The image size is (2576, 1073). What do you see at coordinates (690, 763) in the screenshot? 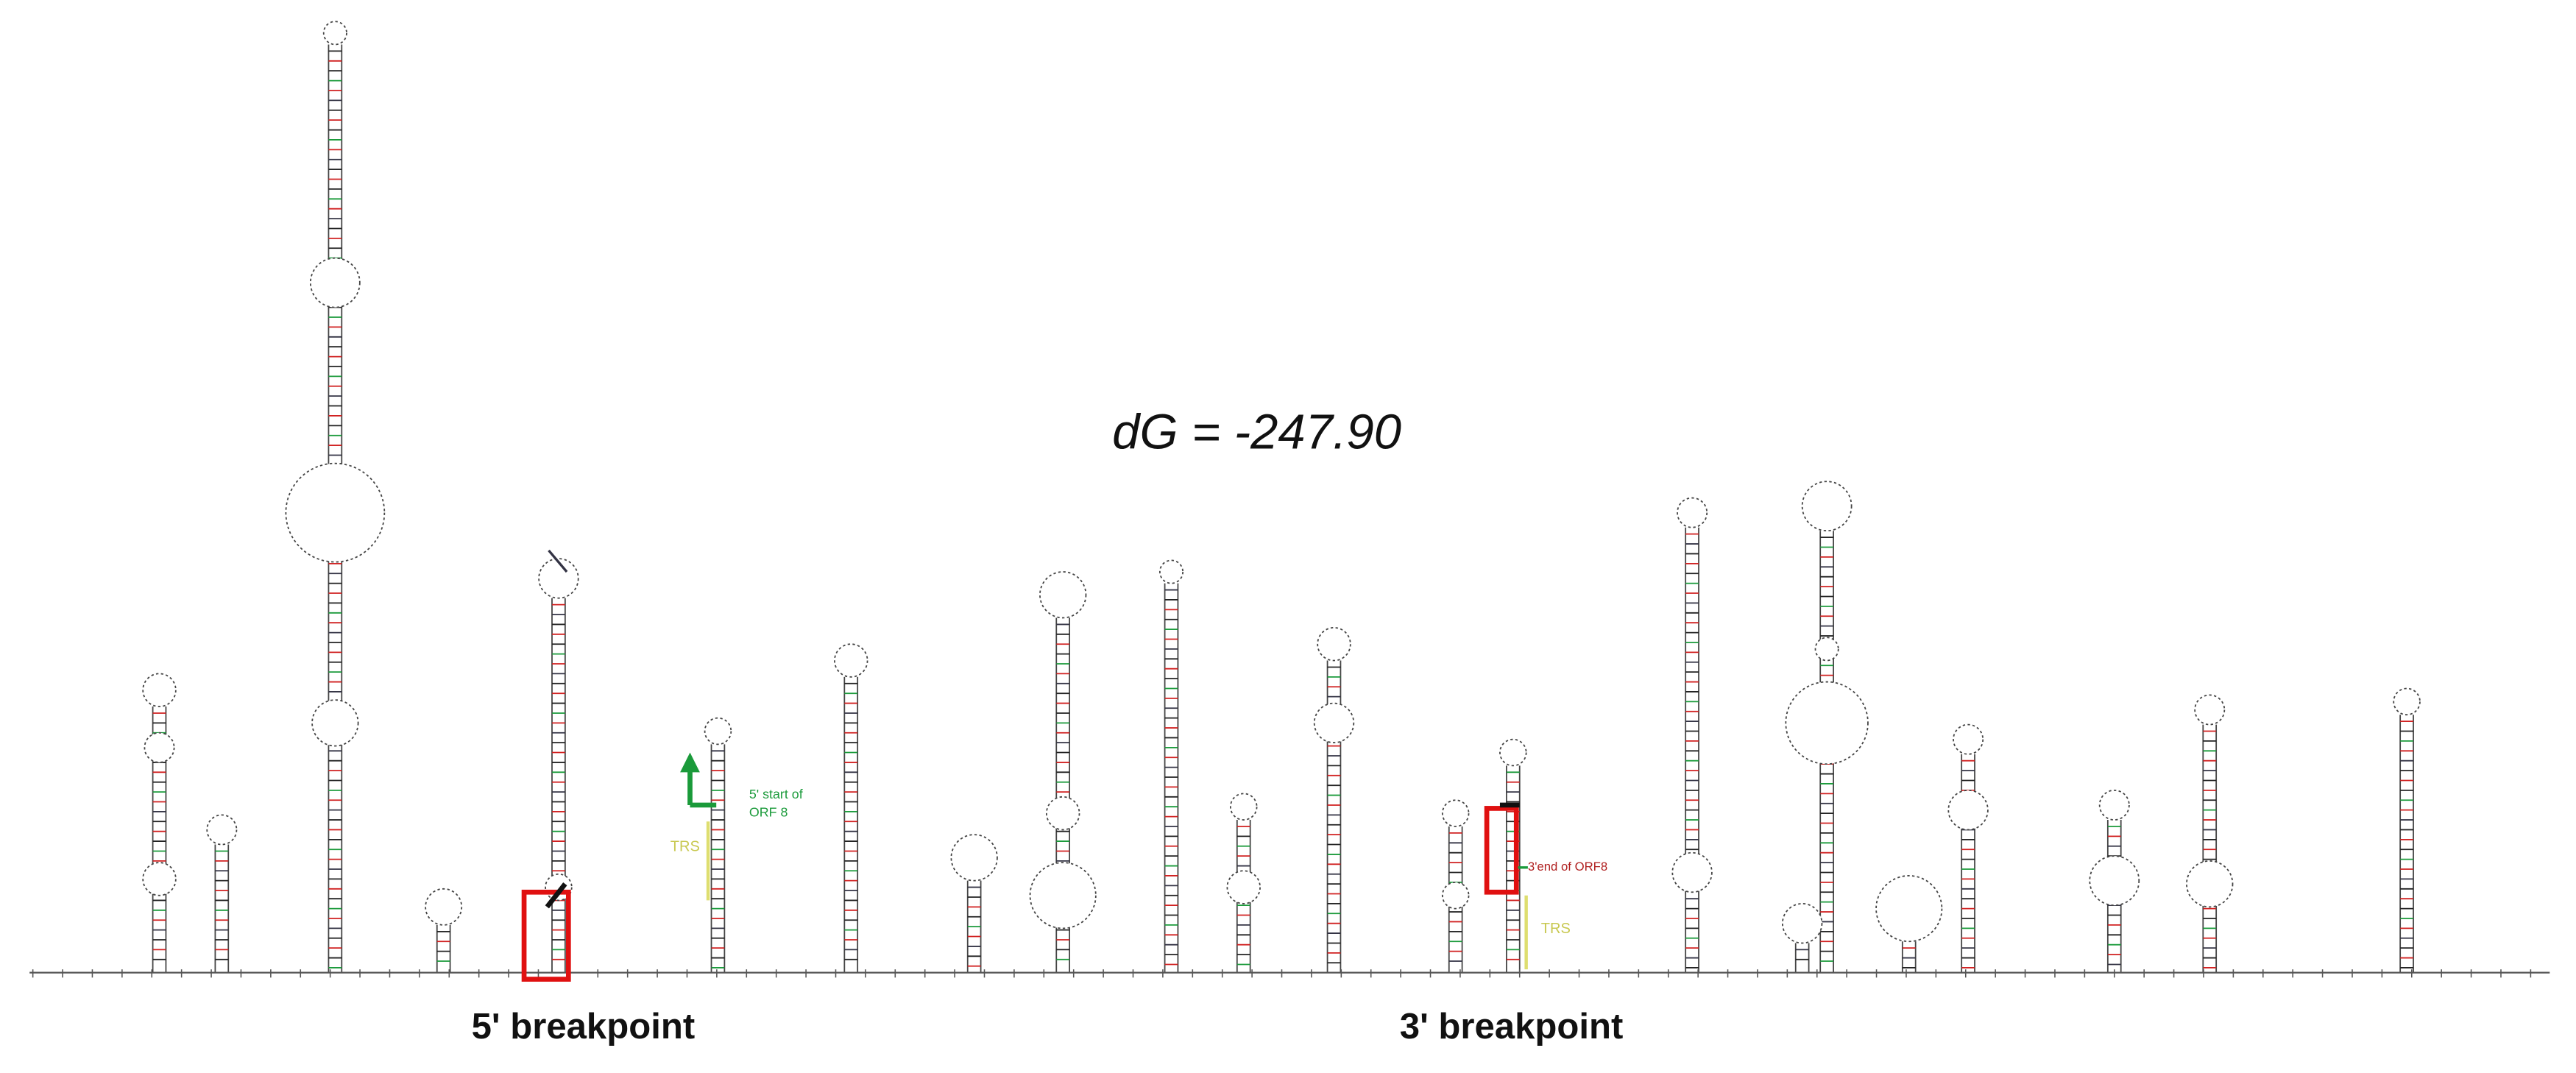
I see `start-arrowhead` at bounding box center [690, 763].